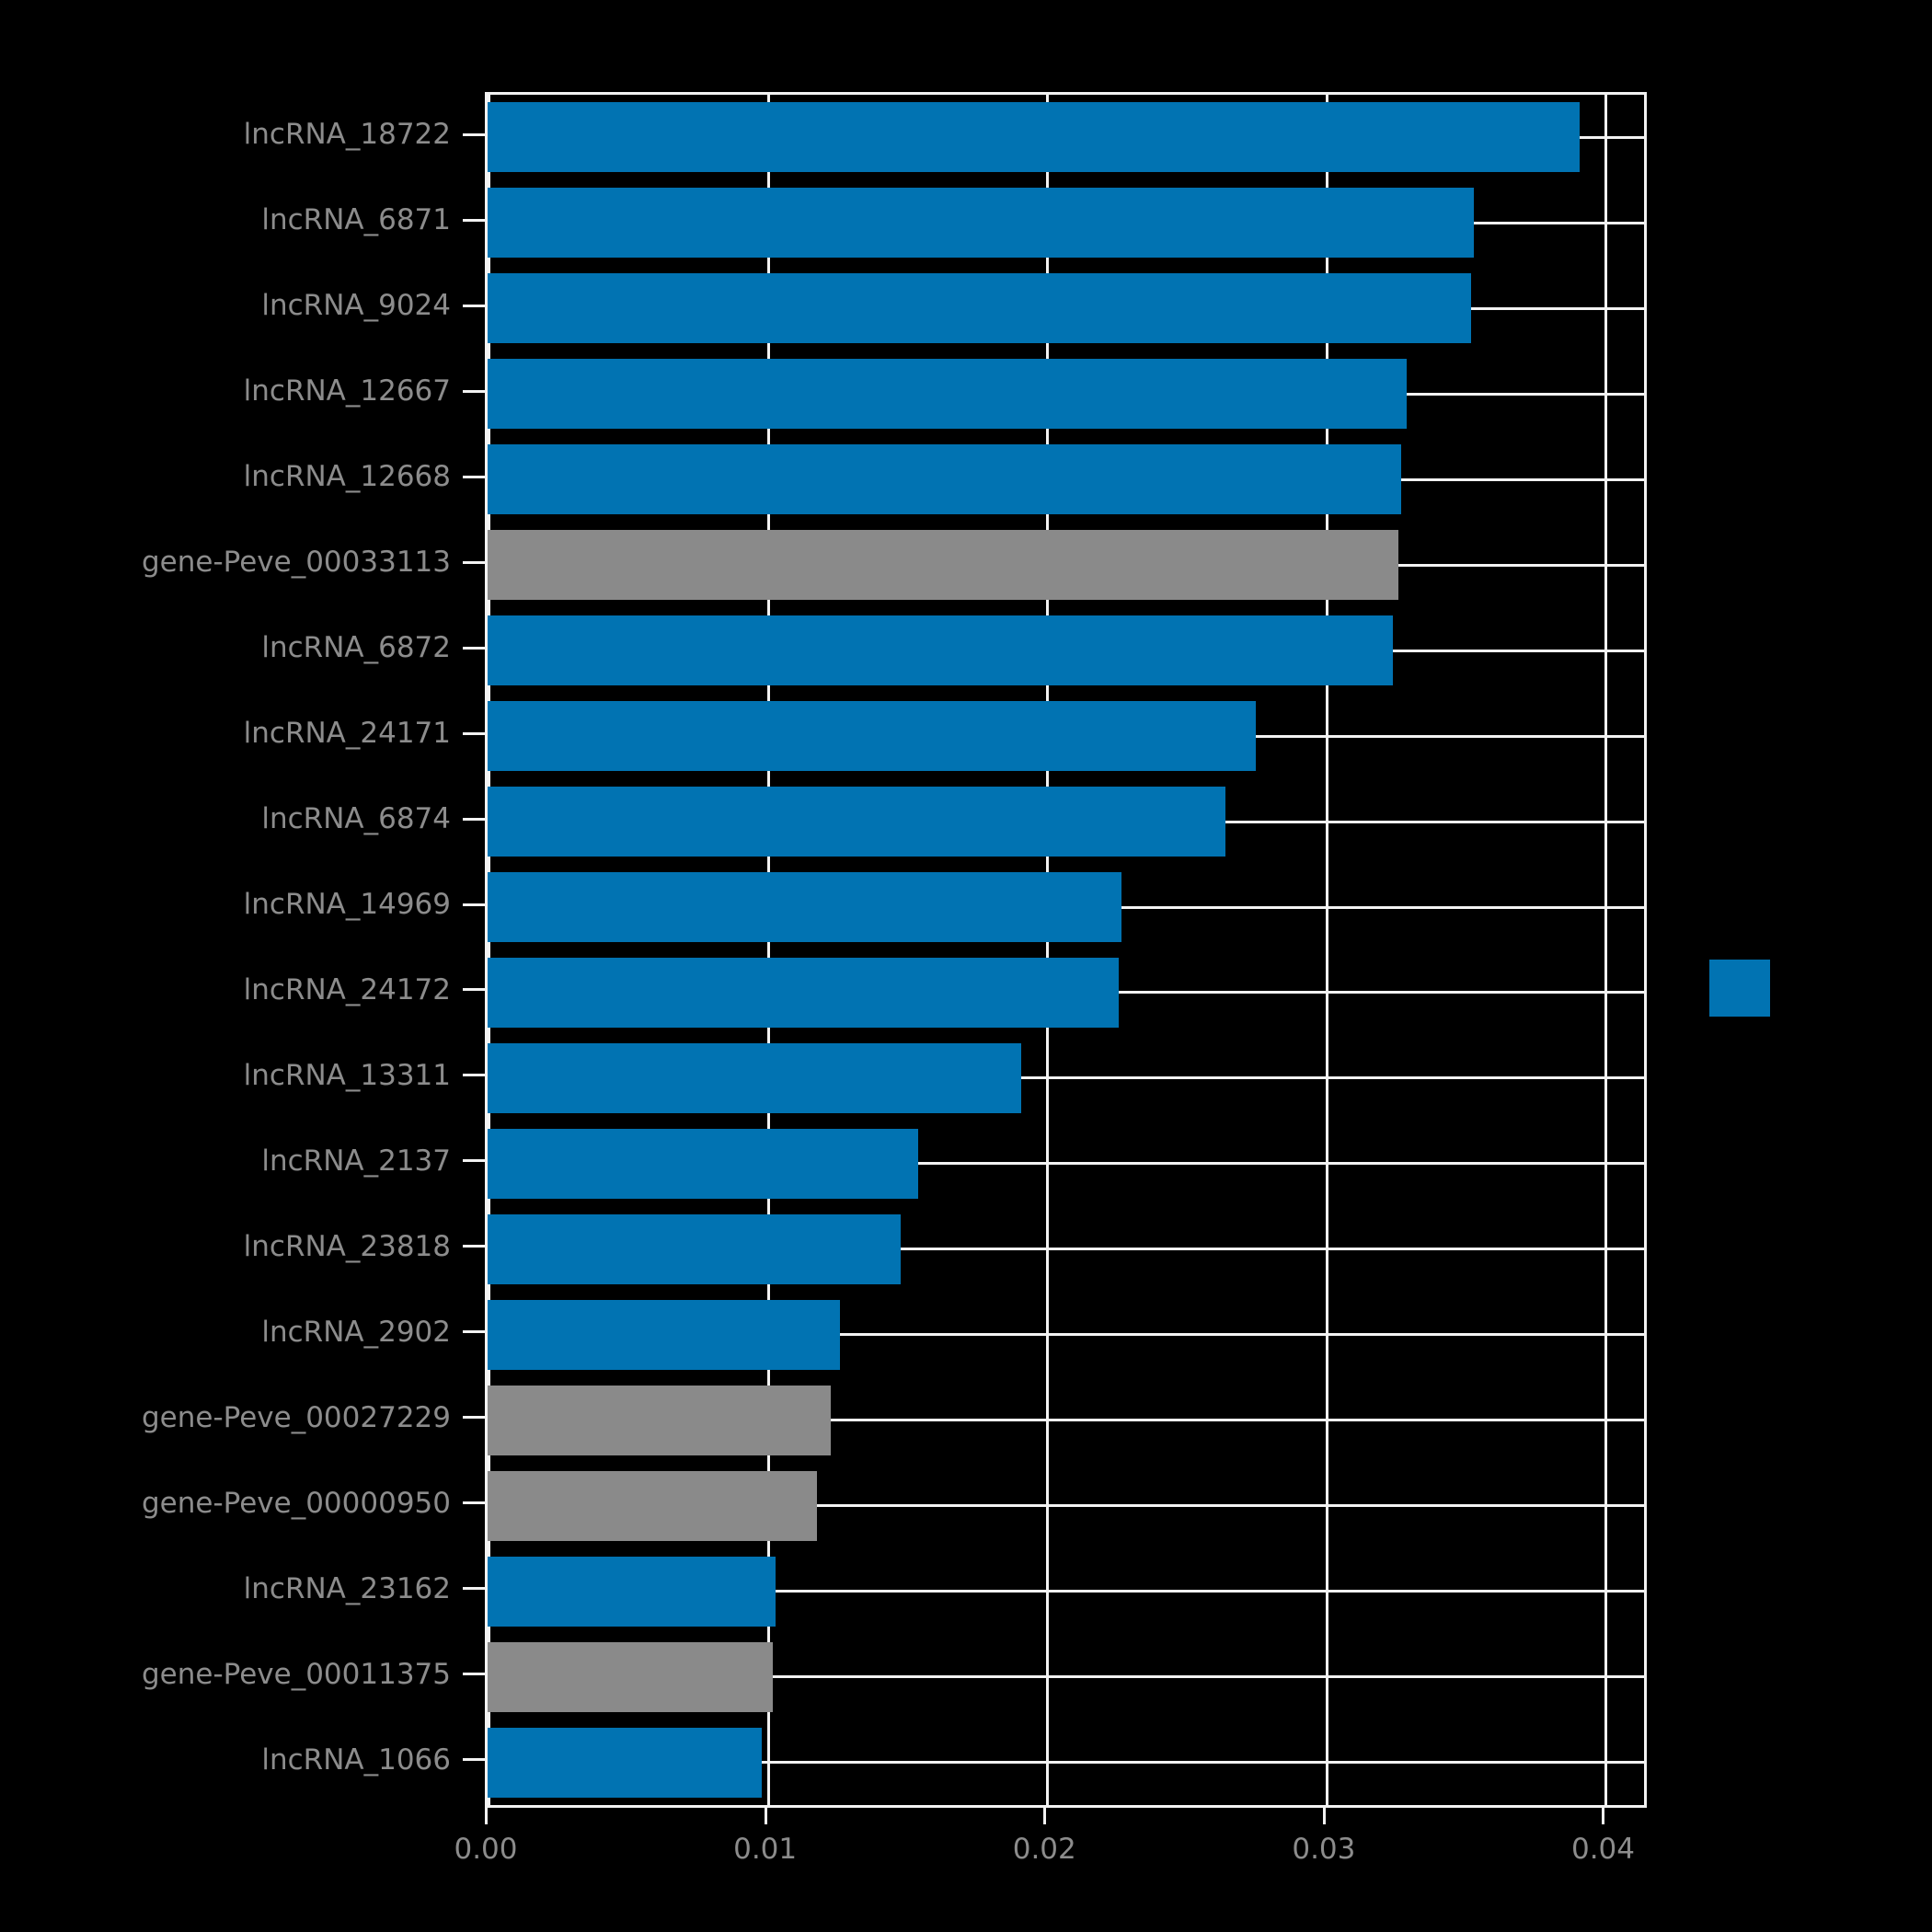 This screenshot has width=1932, height=1932. I want to click on y-axis-label: lncRNA_18722, so click(347, 135).